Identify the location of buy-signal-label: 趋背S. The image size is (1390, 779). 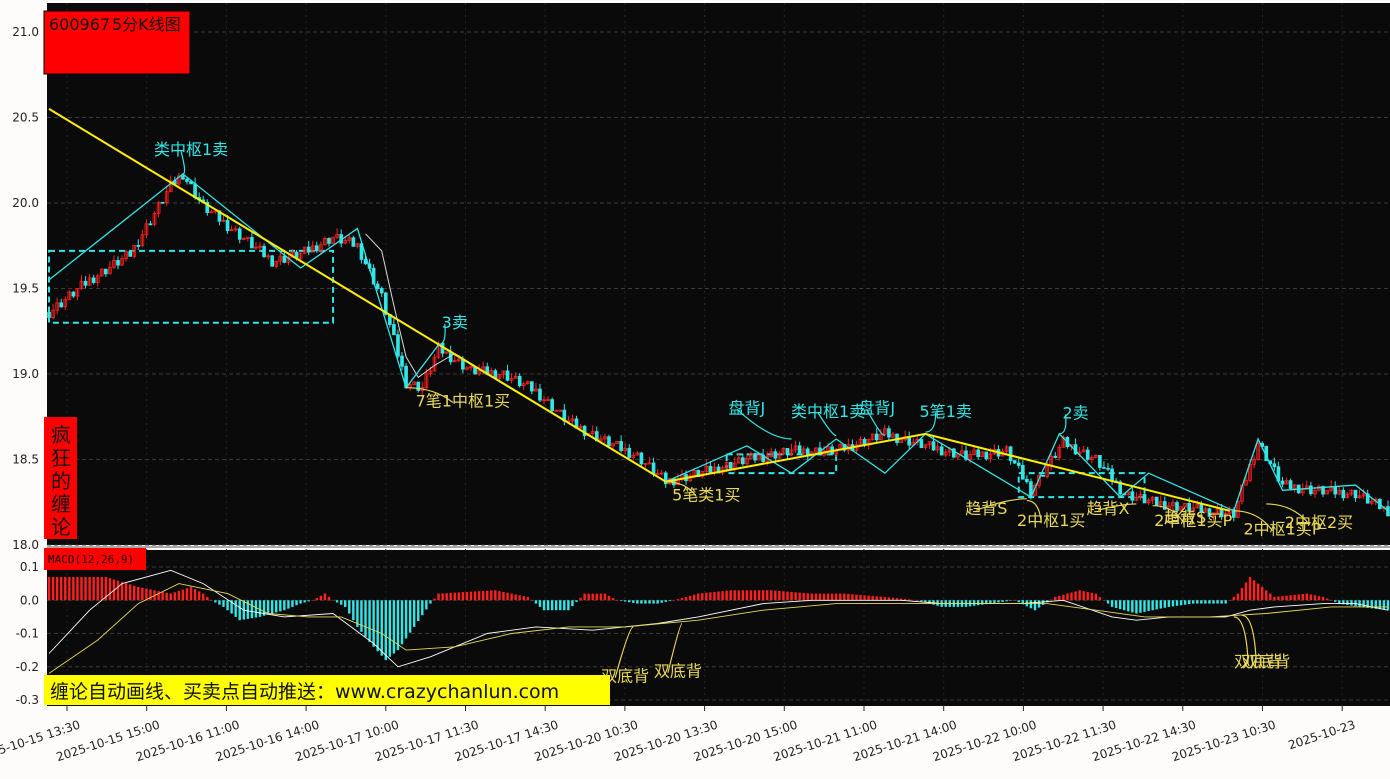
(1185, 517).